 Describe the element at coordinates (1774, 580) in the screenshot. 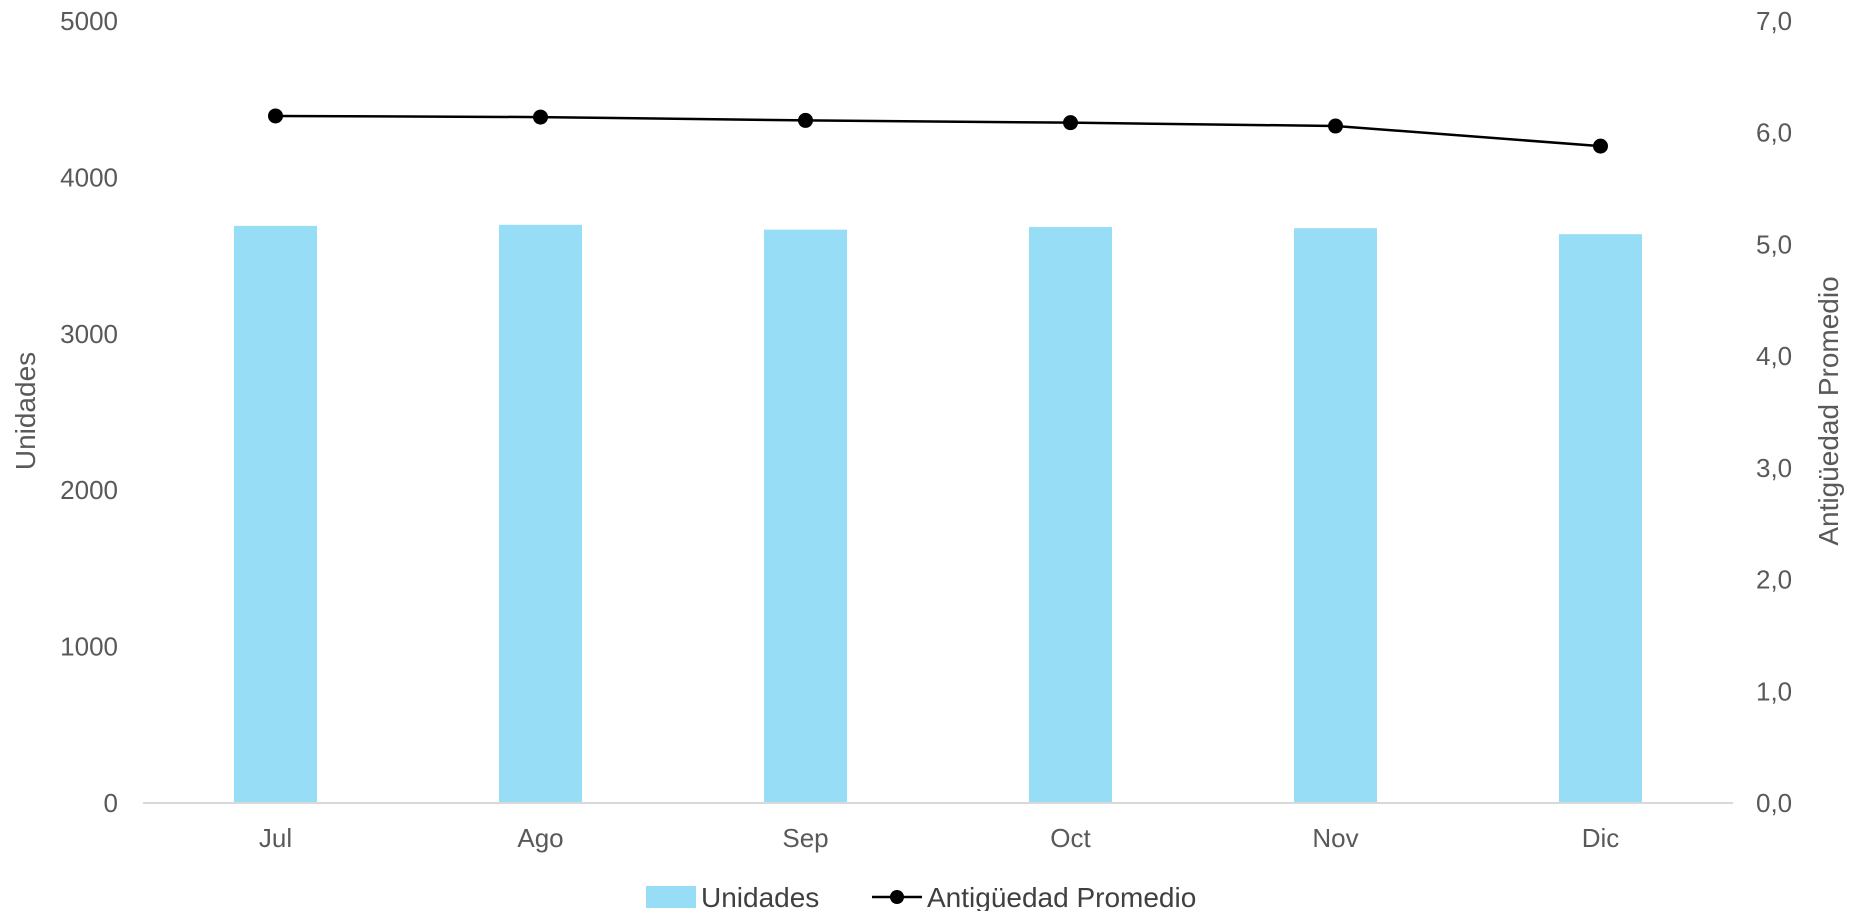

I see `right-tick-label: 2,0` at that location.